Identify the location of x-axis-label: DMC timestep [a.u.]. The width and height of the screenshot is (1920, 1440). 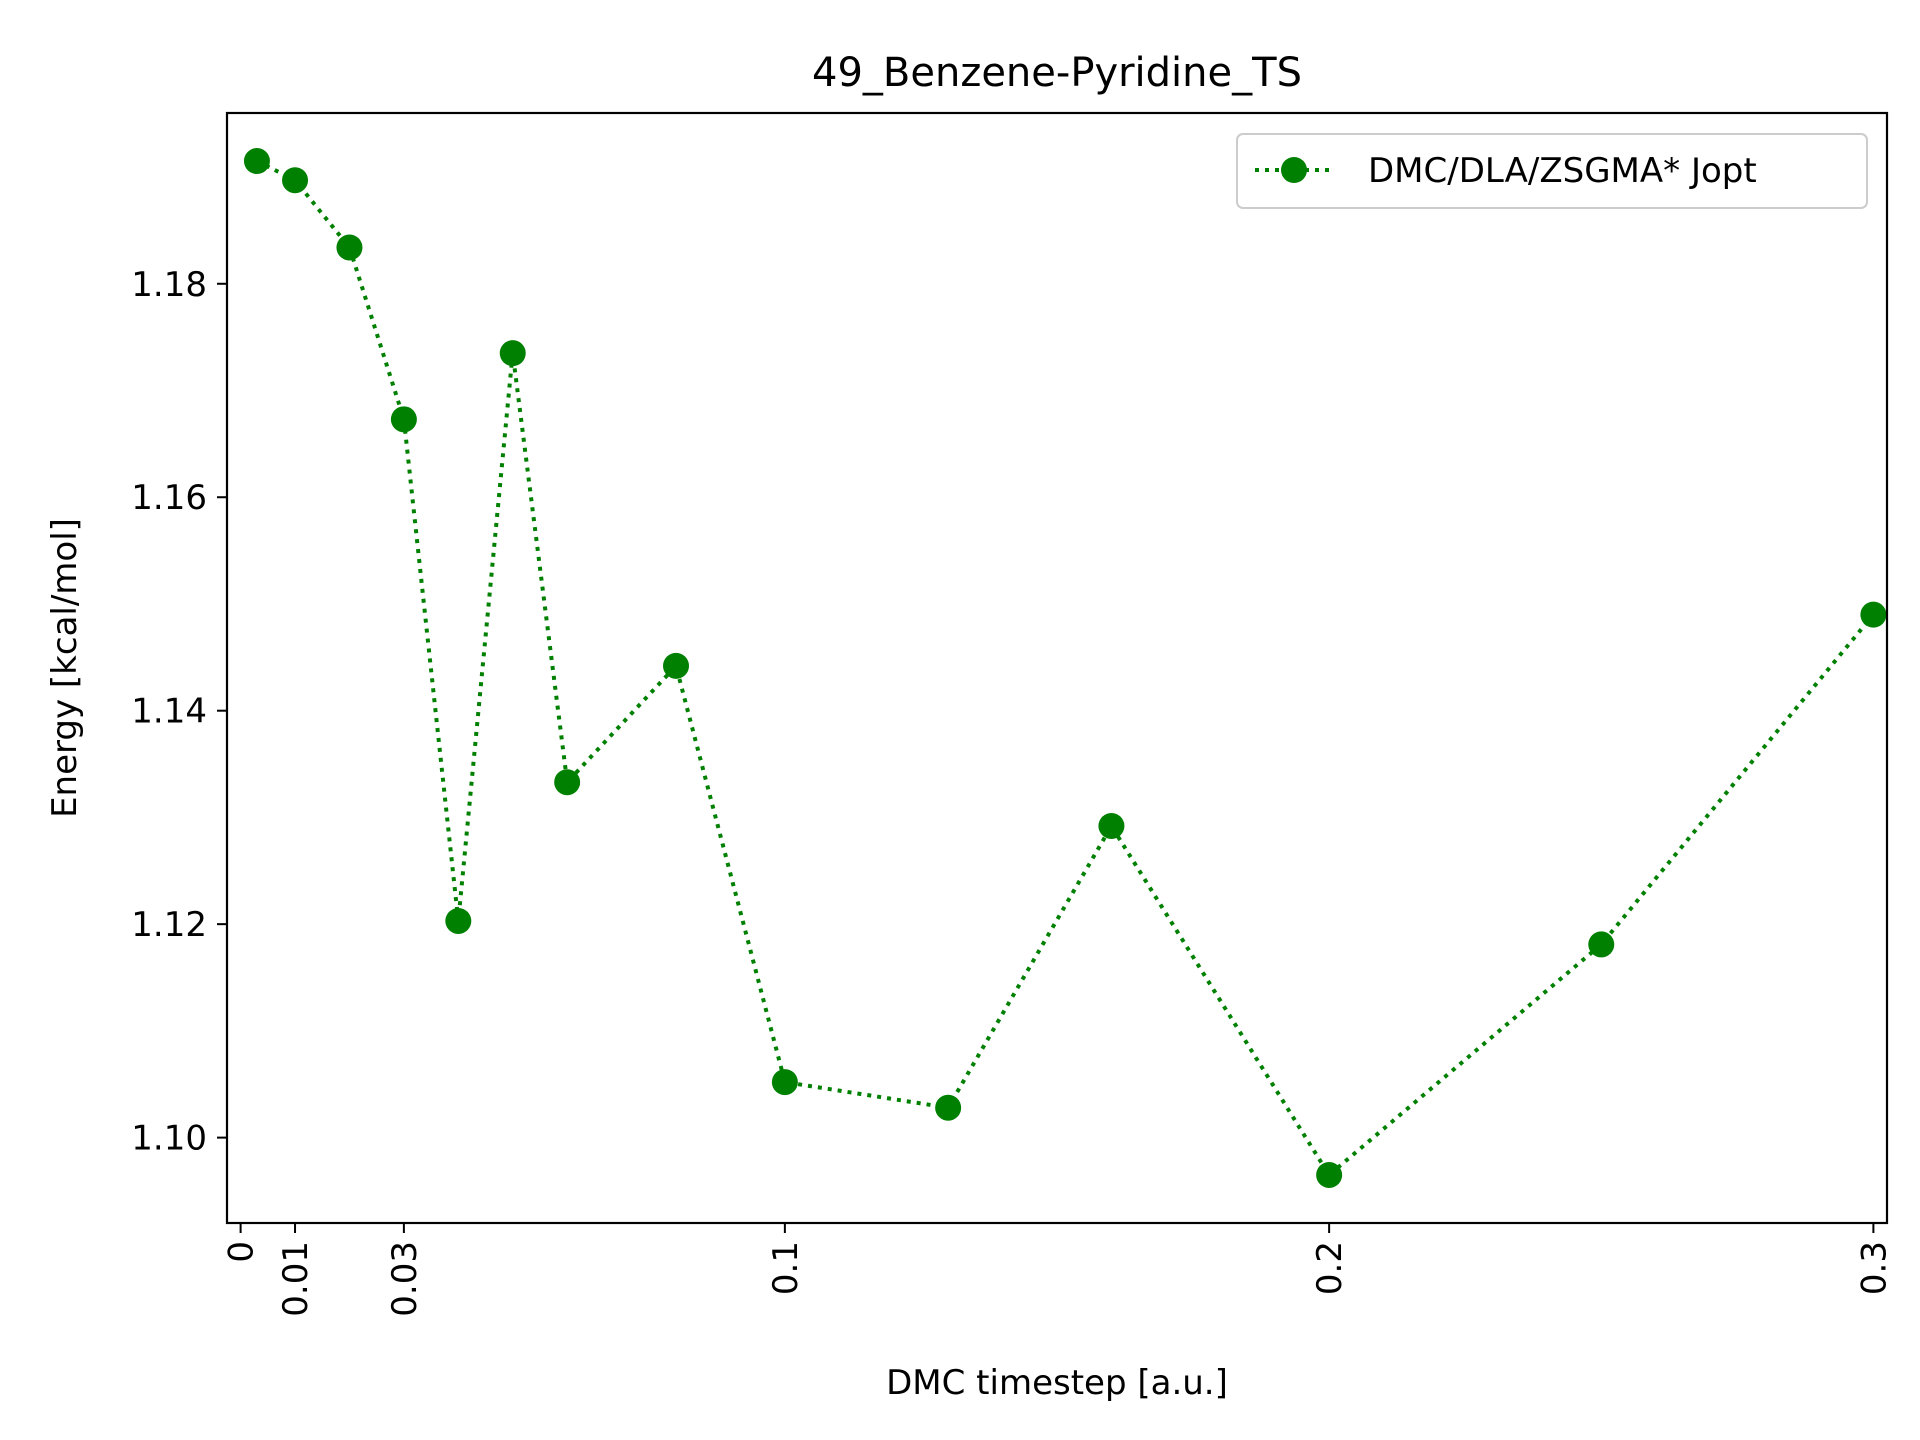
(1057, 1383).